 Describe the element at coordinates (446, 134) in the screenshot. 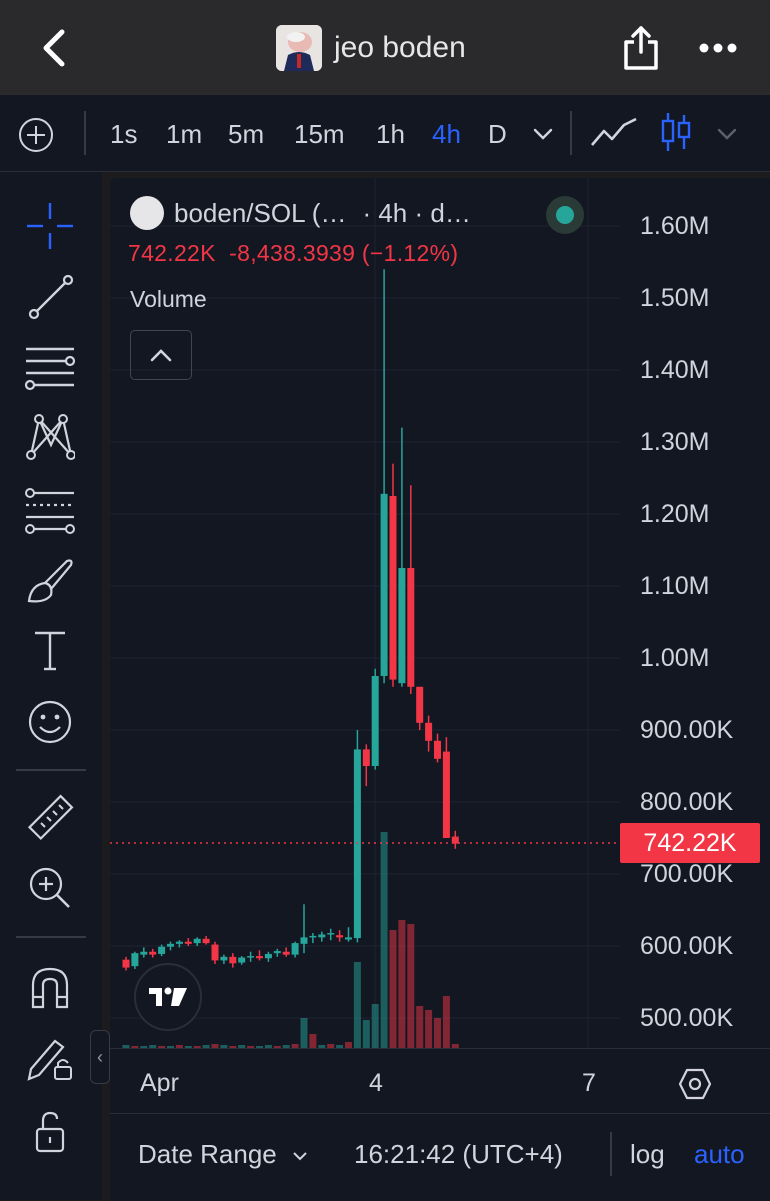

I see `interval-4h: 4h` at that location.